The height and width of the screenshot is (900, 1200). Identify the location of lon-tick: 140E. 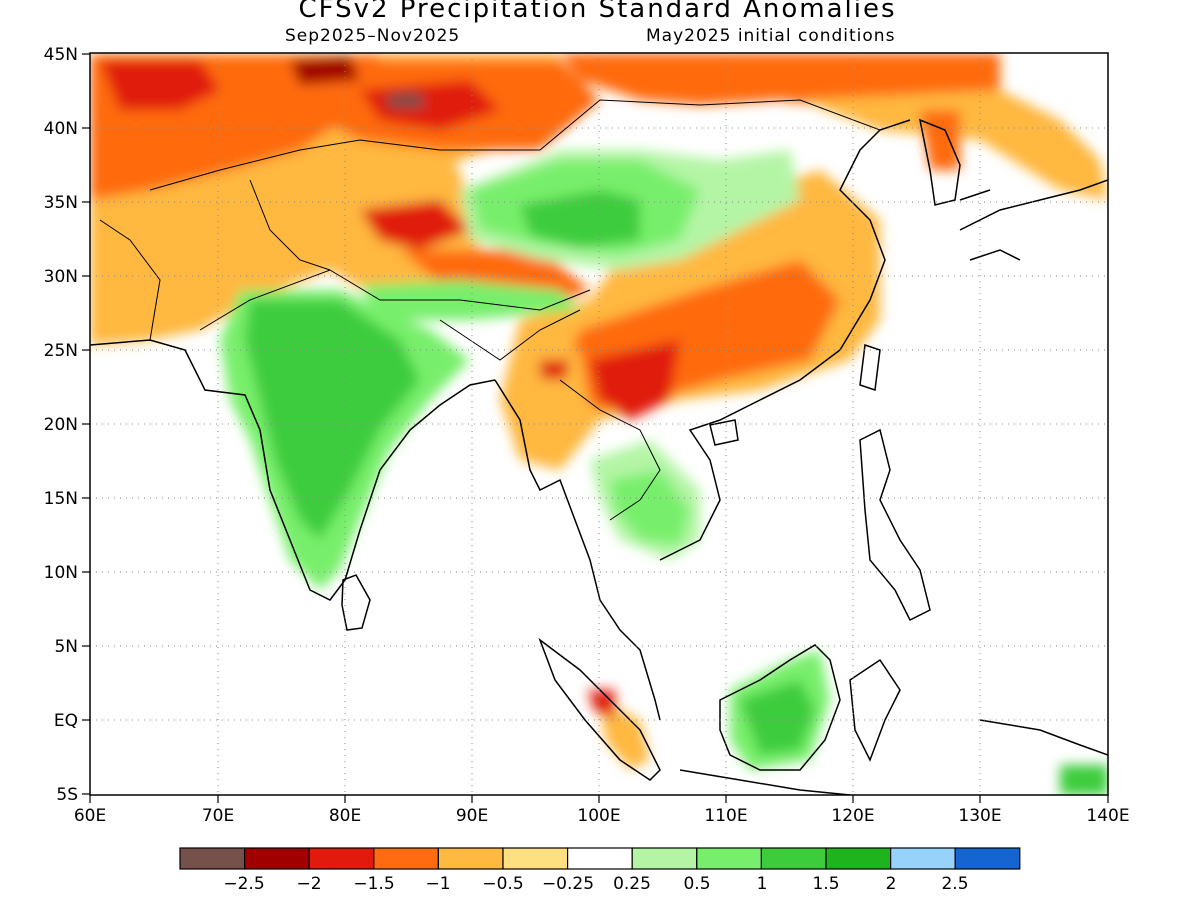
(1107, 816).